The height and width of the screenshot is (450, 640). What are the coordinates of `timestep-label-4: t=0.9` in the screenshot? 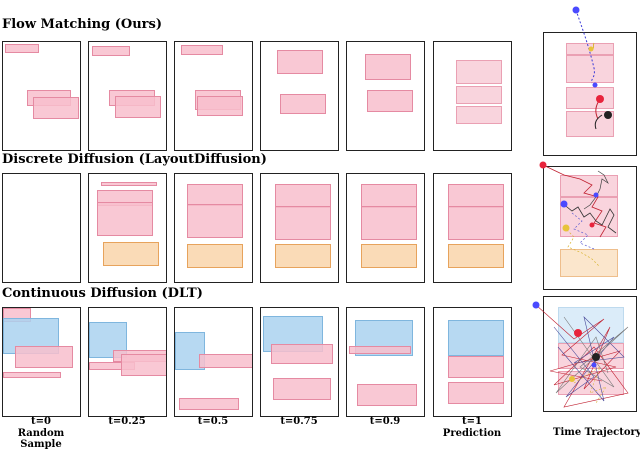 It's located at (385, 421).